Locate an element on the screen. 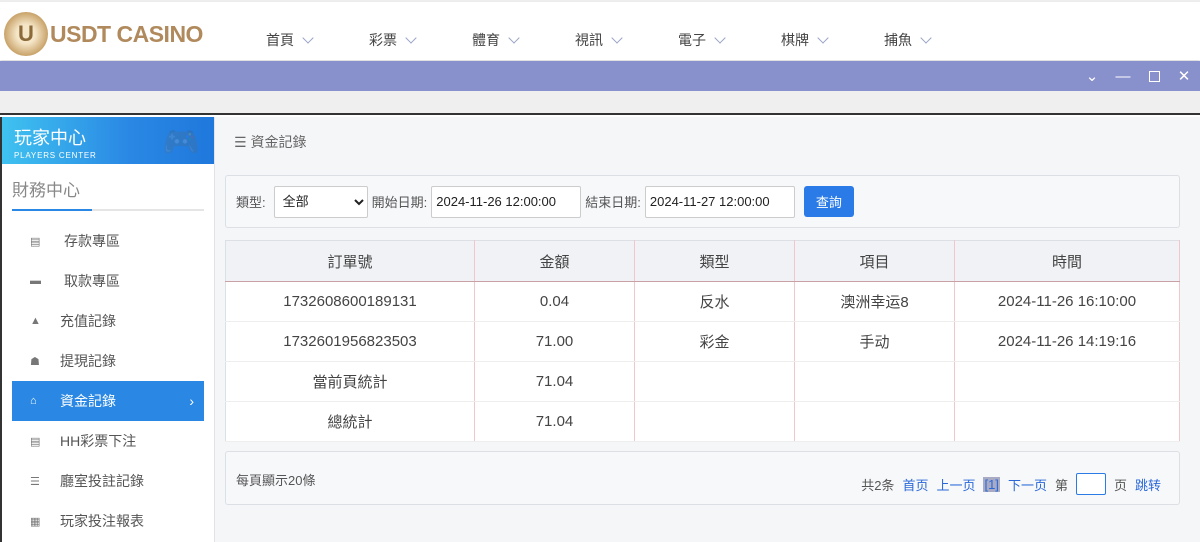 This screenshot has width=1200, height=542. go-button: 跳转 is located at coordinates (1147, 485).